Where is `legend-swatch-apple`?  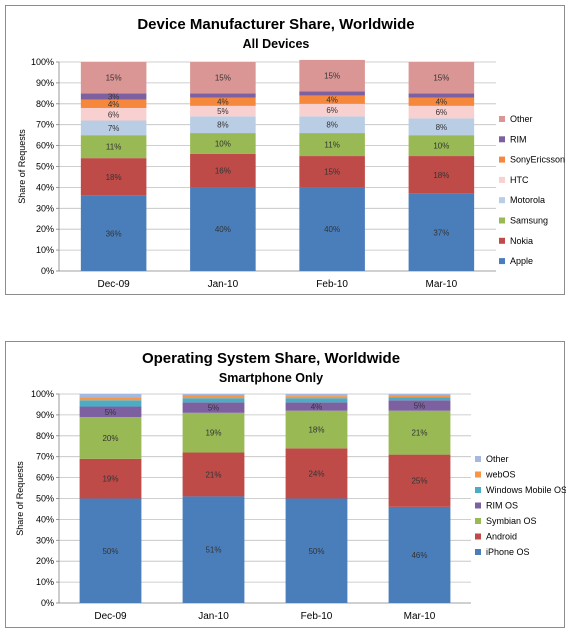
legend-swatch-apple is located at coordinates (502, 261).